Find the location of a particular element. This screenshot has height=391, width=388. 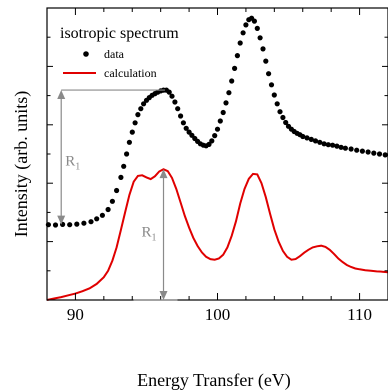

legend-title: isotropic spectrum is located at coordinates (119, 33).